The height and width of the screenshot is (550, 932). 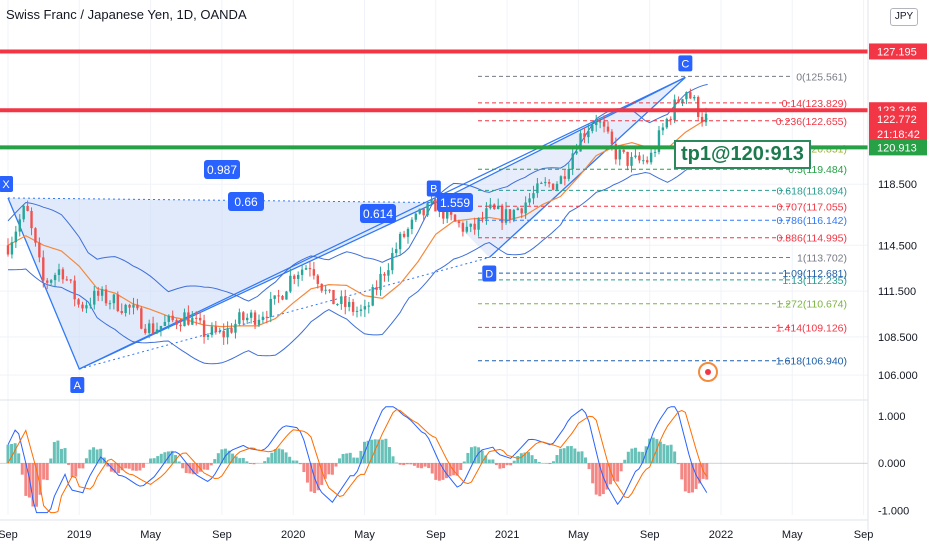 What do you see at coordinates (904, 17) in the screenshot?
I see `currency-button: JPY` at bounding box center [904, 17].